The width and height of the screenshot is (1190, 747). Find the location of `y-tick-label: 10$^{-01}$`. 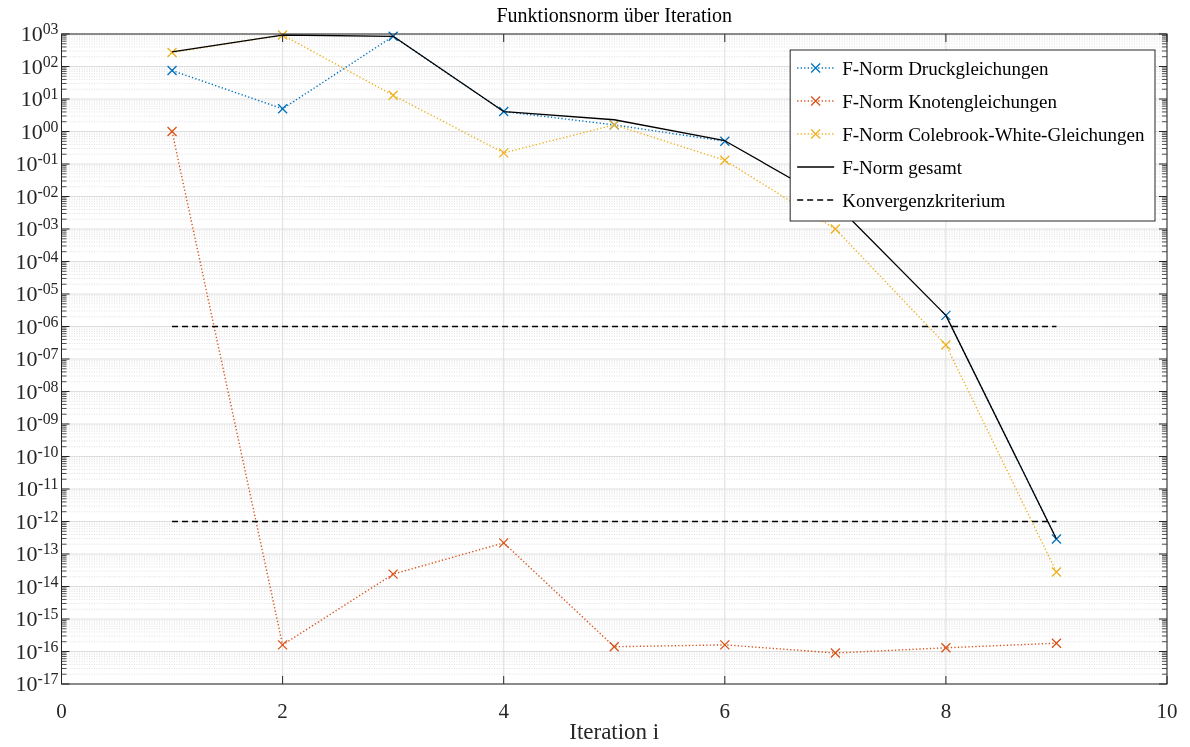

y-tick-label: 10$^{-01}$ is located at coordinates (37, 162).